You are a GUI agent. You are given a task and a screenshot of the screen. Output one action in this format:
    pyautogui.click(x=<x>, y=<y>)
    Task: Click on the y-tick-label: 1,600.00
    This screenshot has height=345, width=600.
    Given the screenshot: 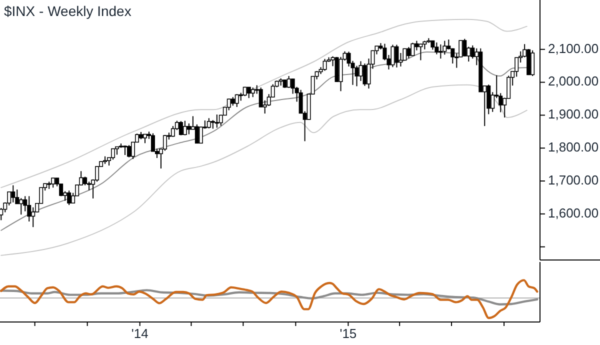 What is the action you would take?
    pyautogui.click(x=573, y=212)
    